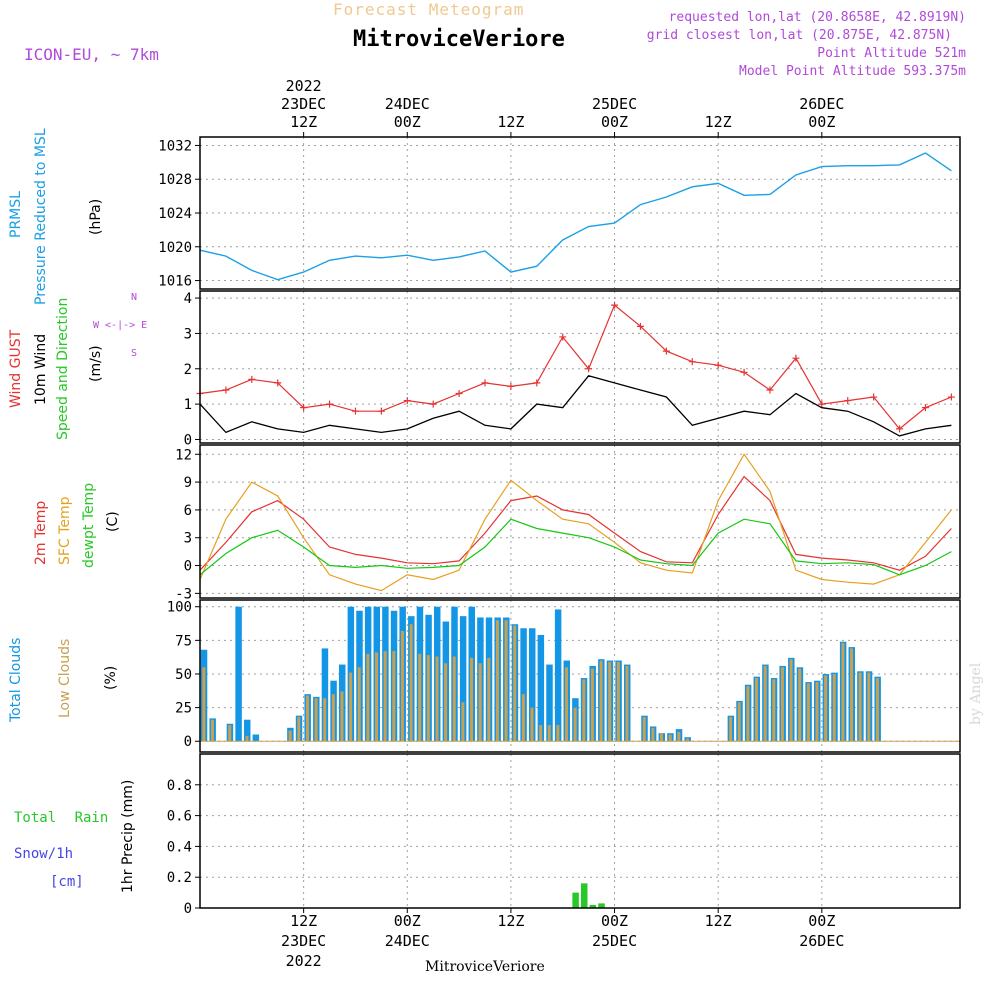  I want to click on top-year-label: 2022, so click(304, 86).